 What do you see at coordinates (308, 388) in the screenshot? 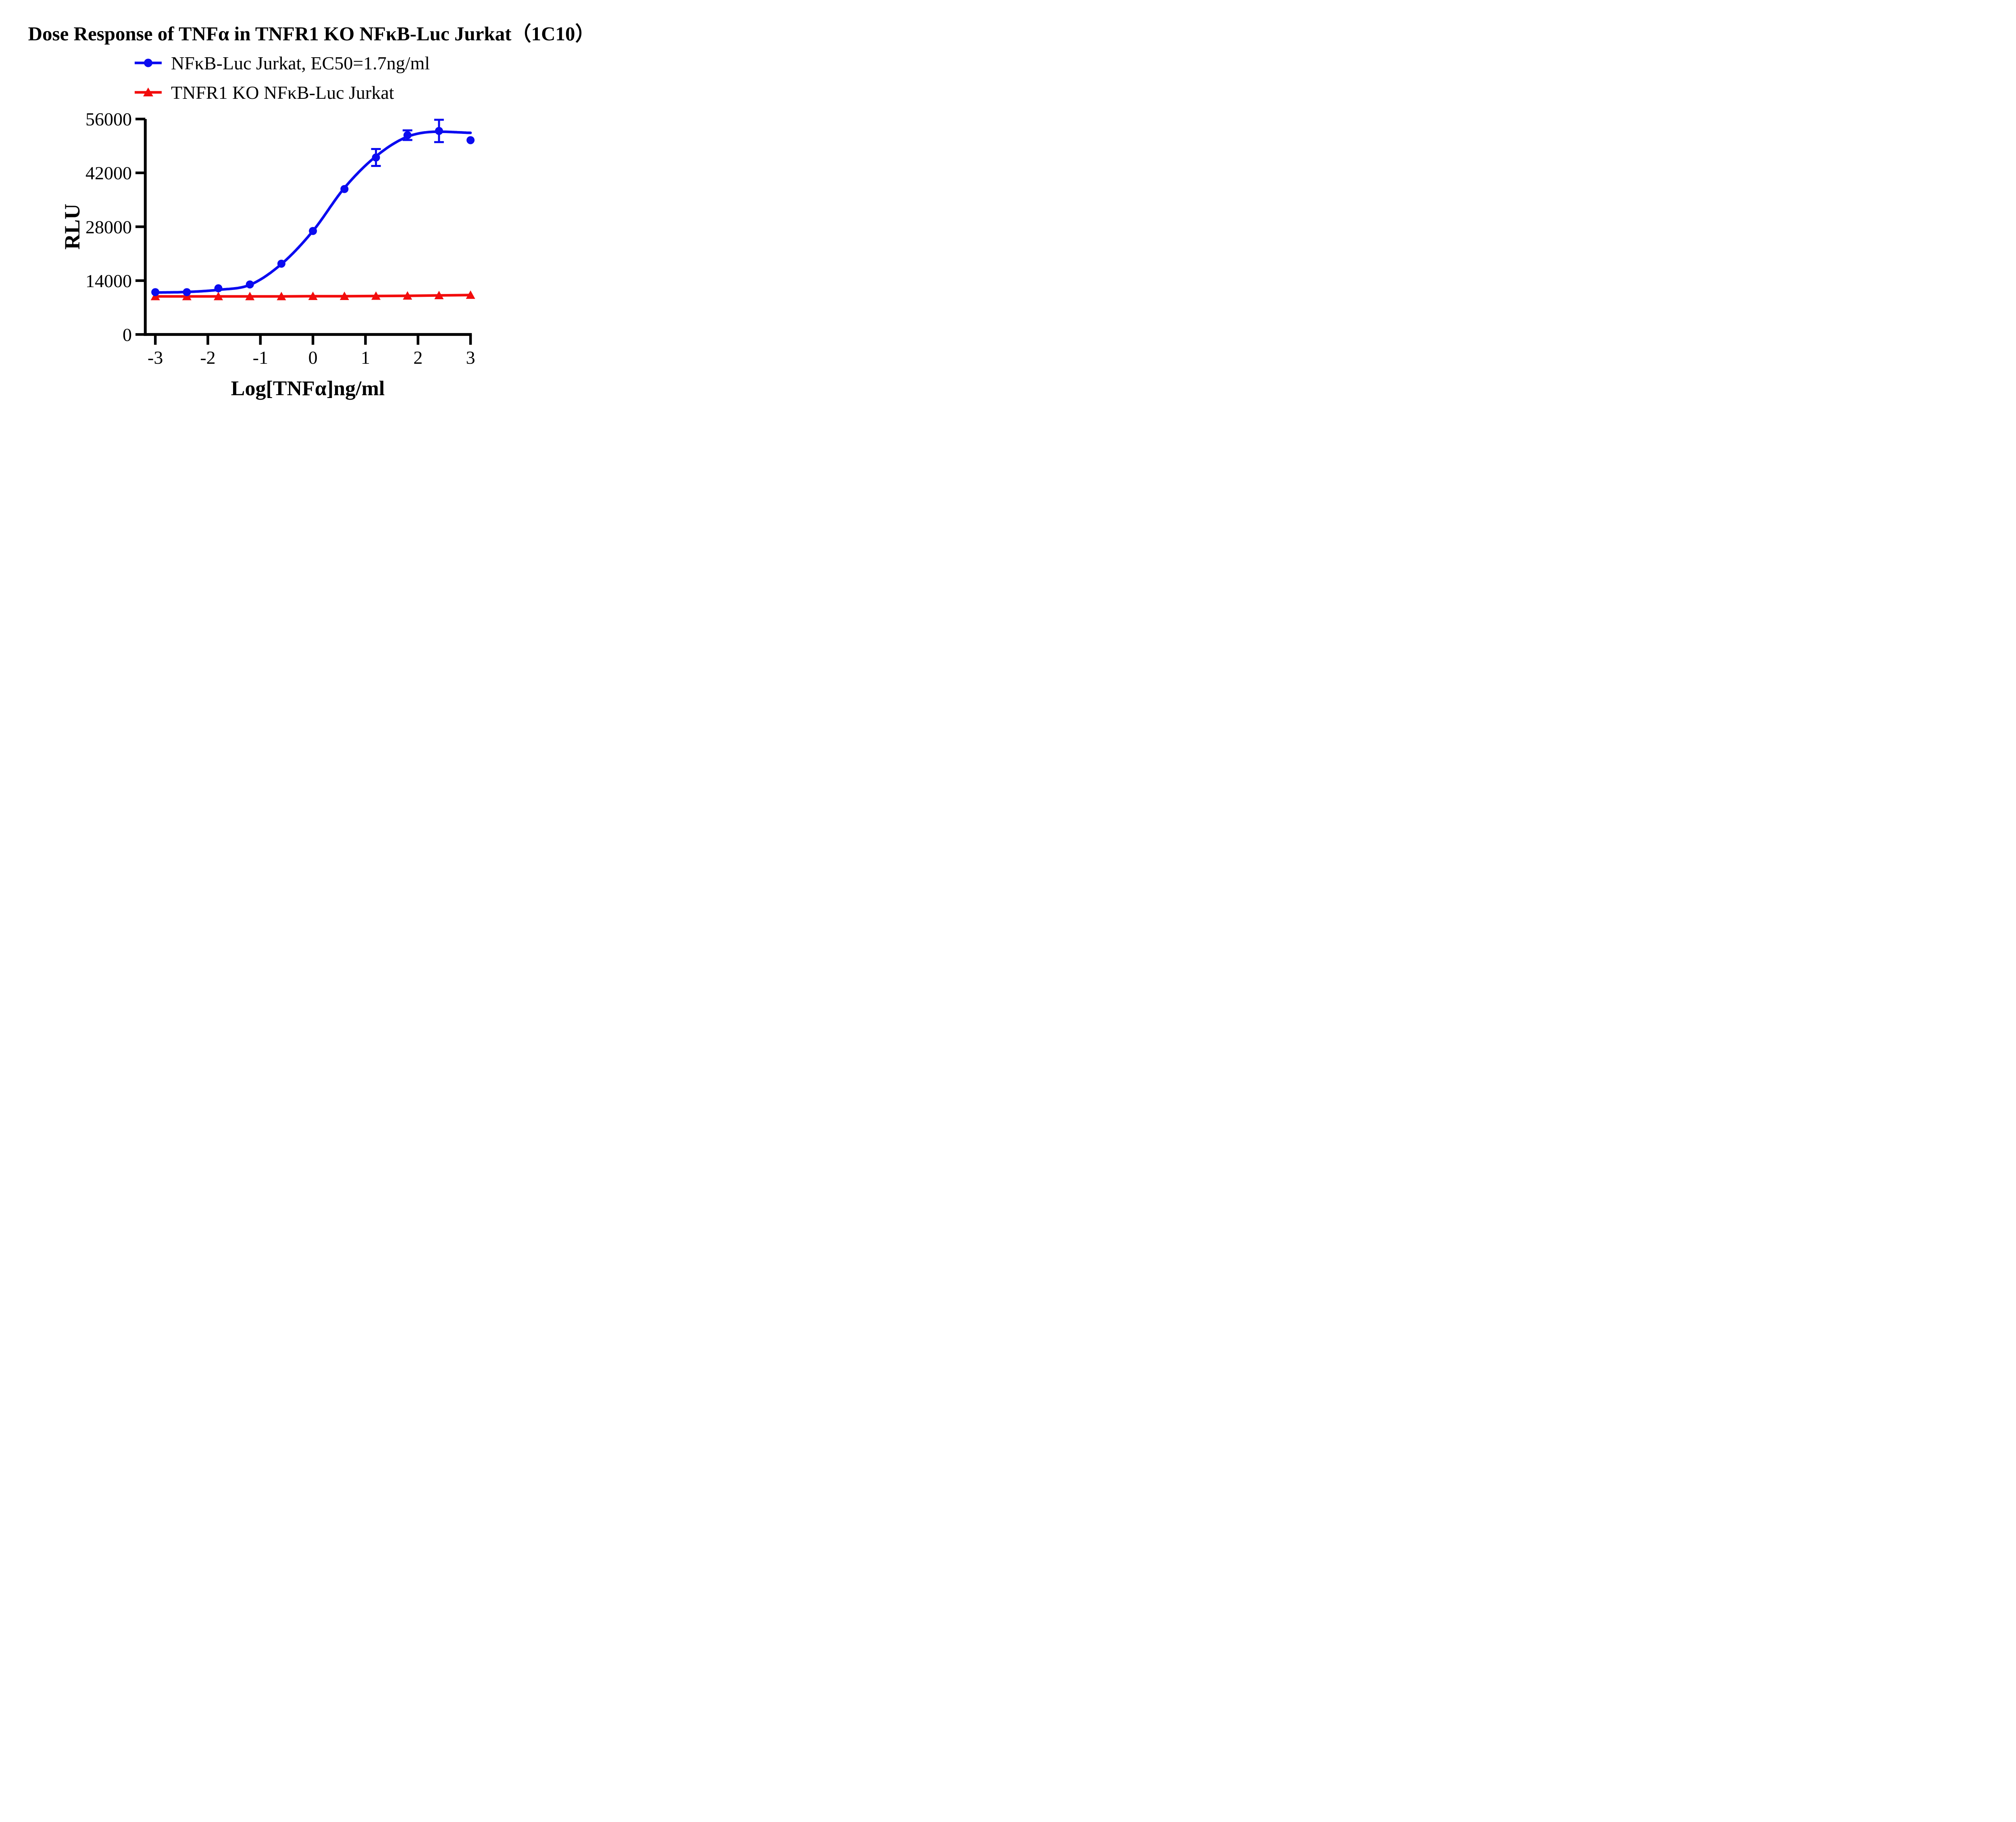
I see `x-axis-title: Log[TNFα]ng/ml` at bounding box center [308, 388].